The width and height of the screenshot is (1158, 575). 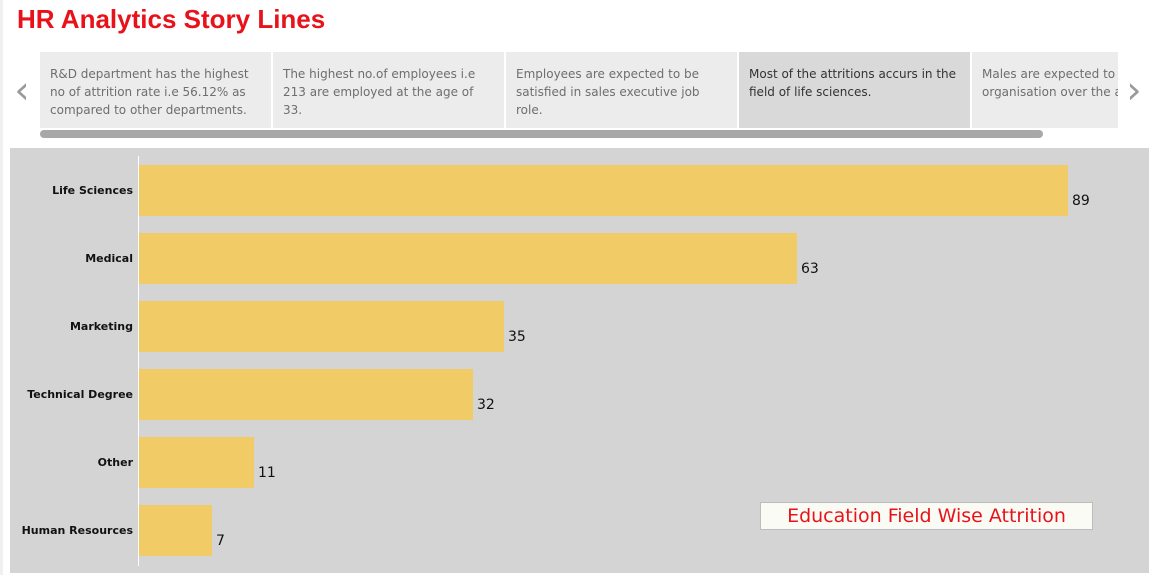 I want to click on value-label: 32, so click(x=486, y=405).